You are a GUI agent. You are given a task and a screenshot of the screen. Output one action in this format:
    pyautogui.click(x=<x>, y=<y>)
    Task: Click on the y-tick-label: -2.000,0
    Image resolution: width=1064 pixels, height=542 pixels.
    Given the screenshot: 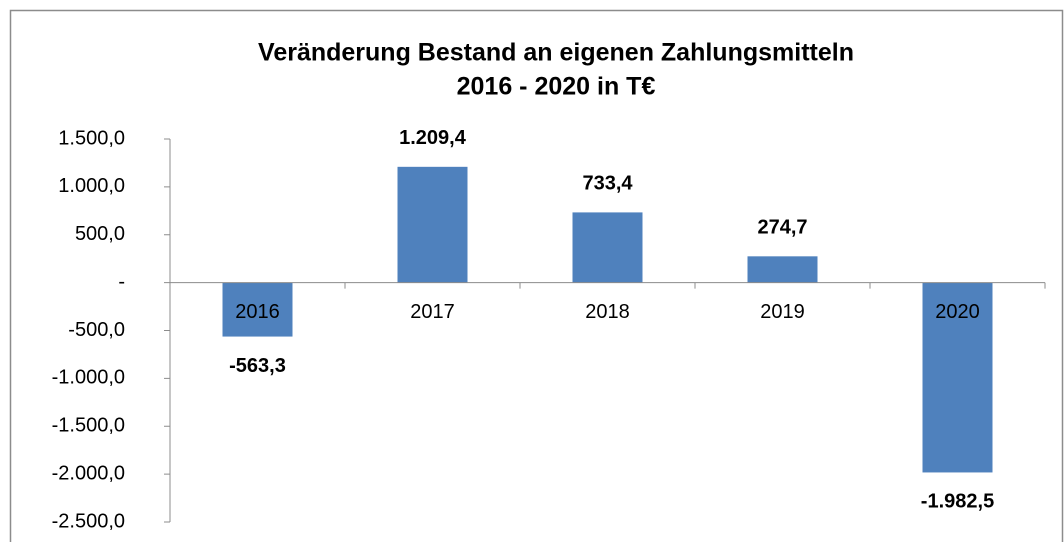 What is the action you would take?
    pyautogui.click(x=88, y=473)
    